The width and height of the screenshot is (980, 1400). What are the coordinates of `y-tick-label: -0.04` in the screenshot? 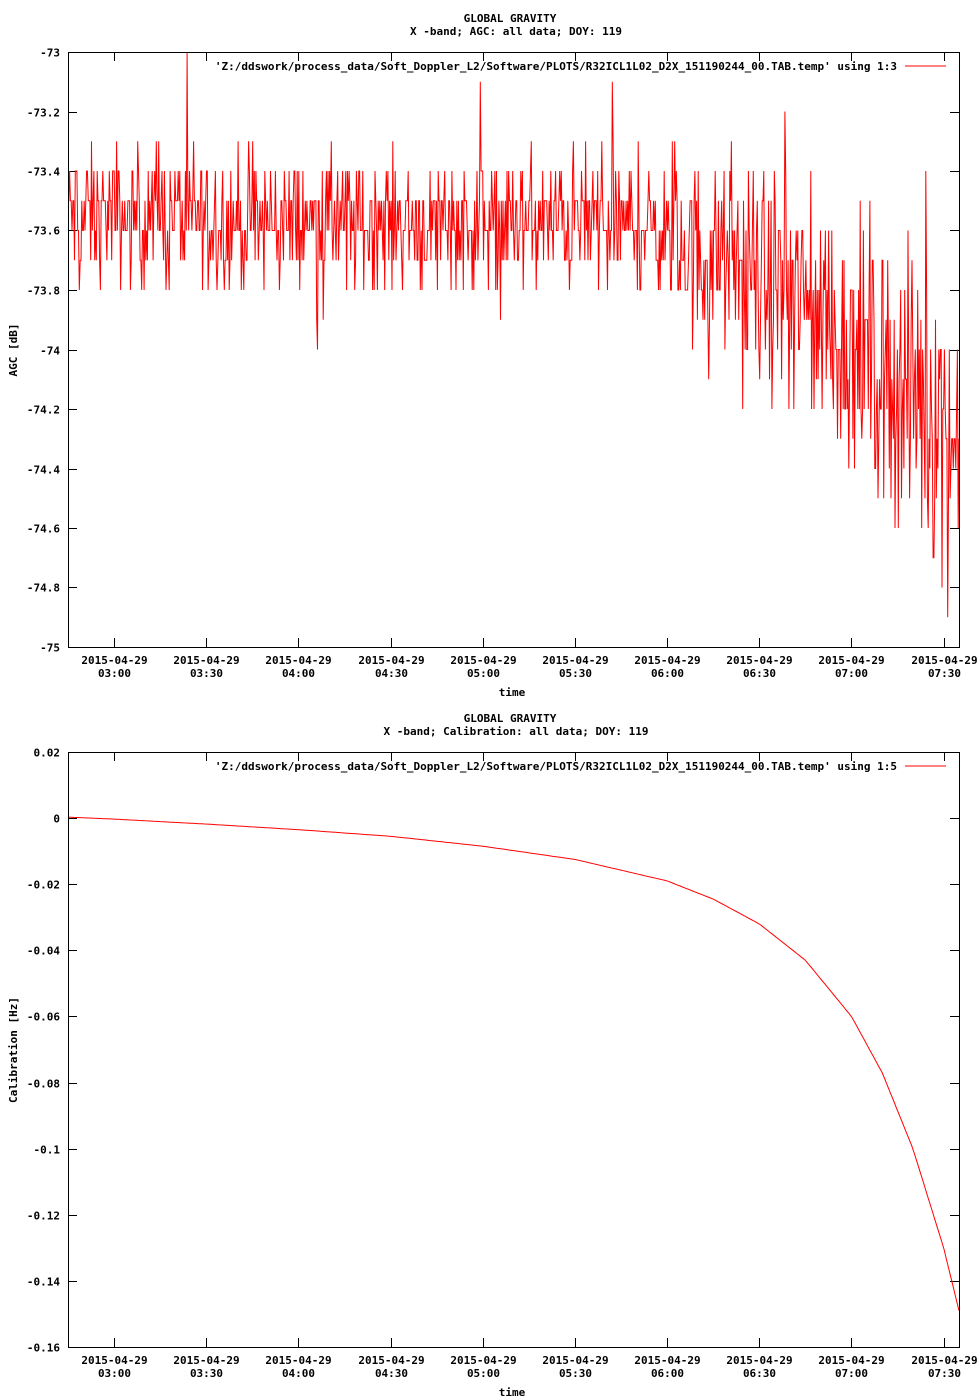 It's located at (43, 951).